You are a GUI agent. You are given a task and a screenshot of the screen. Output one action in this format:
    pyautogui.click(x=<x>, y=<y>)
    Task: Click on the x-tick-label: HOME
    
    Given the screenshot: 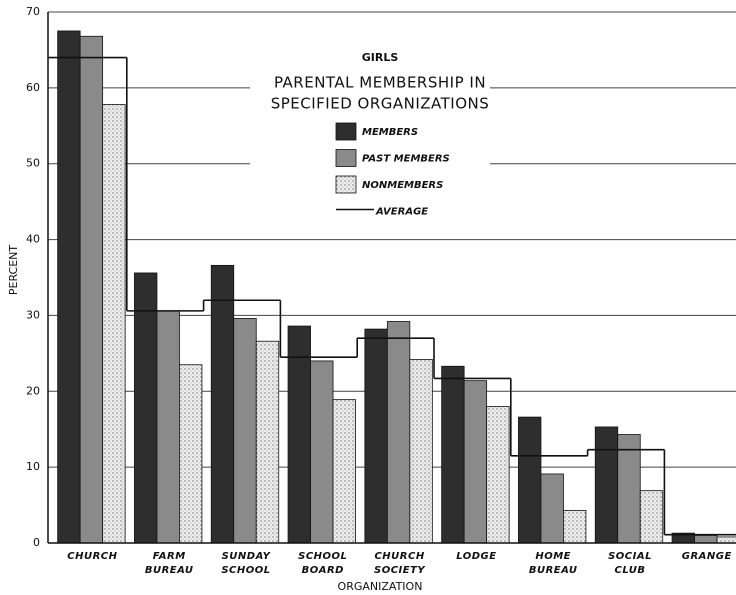 What is the action you would take?
    pyautogui.click(x=553, y=556)
    